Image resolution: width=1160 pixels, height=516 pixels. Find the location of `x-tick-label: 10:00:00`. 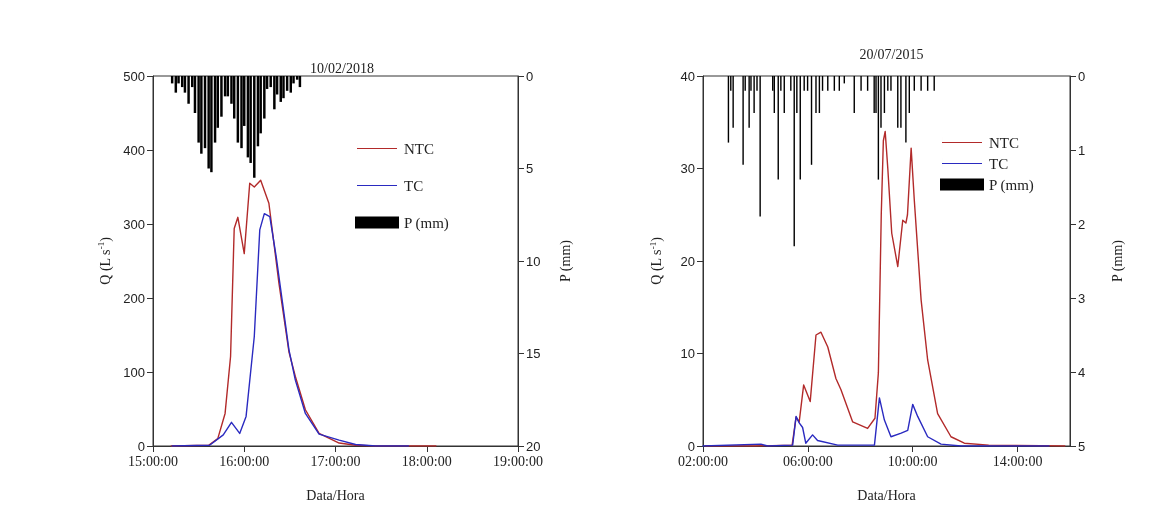

x-tick-label: 10:00:00 is located at coordinates (912, 461).